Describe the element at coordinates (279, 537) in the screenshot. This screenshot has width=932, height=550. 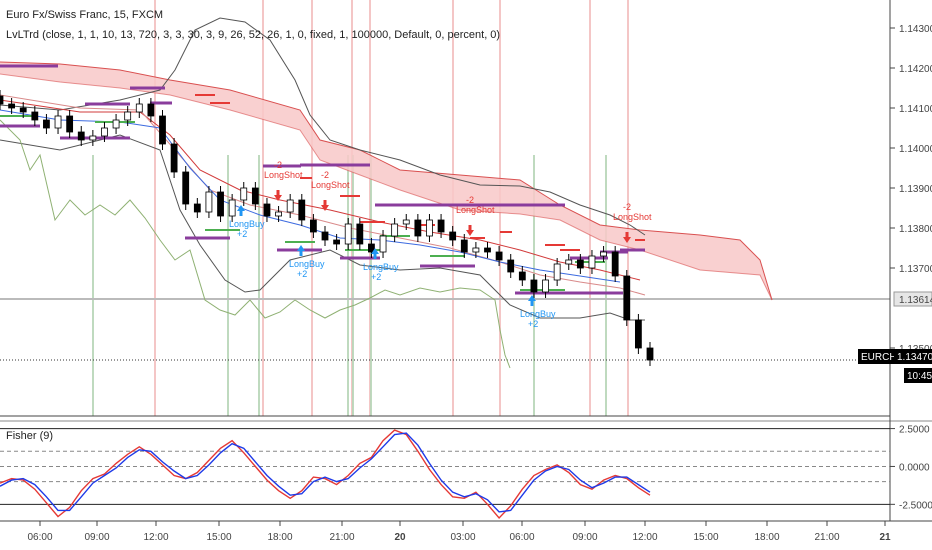
I see `time-tick-label-4: 18:00` at that location.